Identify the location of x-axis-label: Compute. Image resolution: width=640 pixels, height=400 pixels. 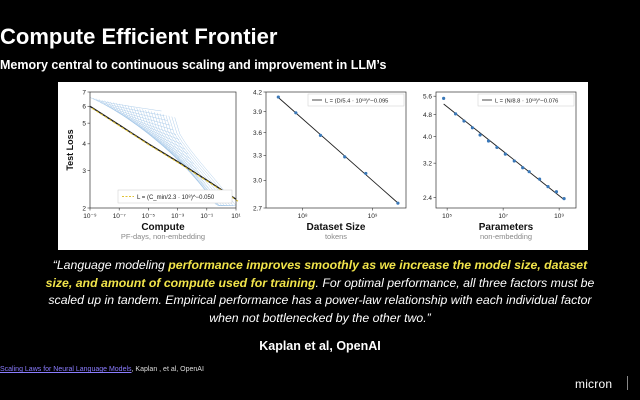
(163, 227).